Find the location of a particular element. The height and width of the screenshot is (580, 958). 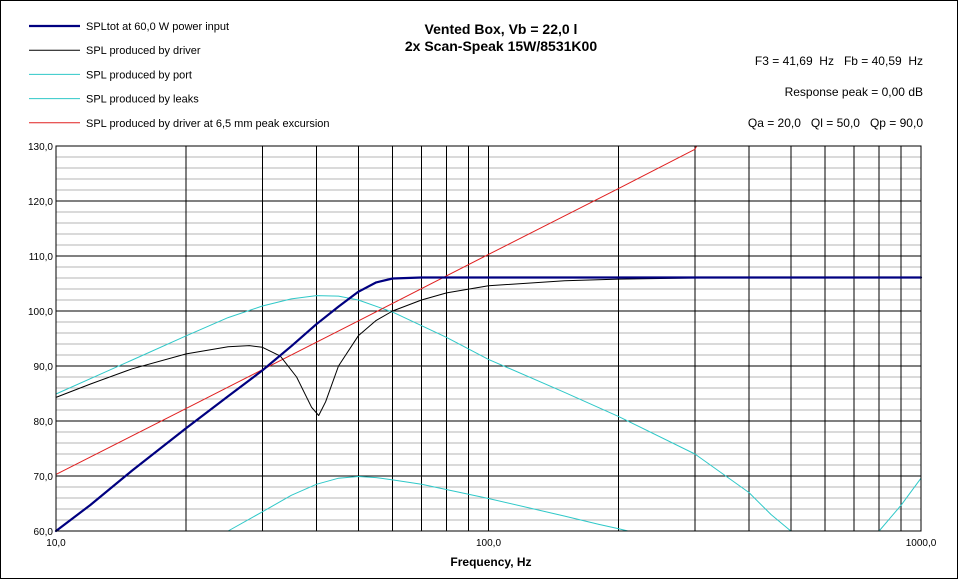

y-tick-label: 110,0 is located at coordinates (41, 257).